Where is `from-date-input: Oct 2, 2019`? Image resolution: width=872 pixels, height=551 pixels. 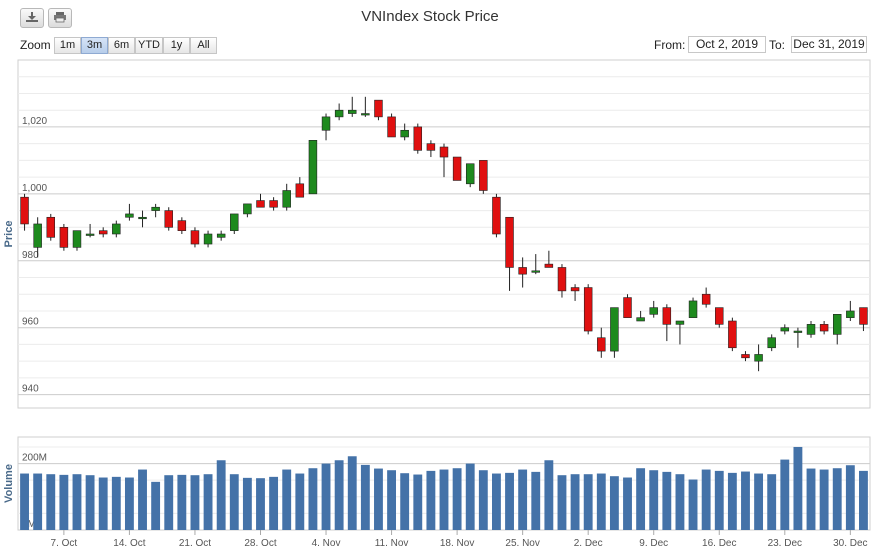 from-date-input: Oct 2, 2019 is located at coordinates (727, 44).